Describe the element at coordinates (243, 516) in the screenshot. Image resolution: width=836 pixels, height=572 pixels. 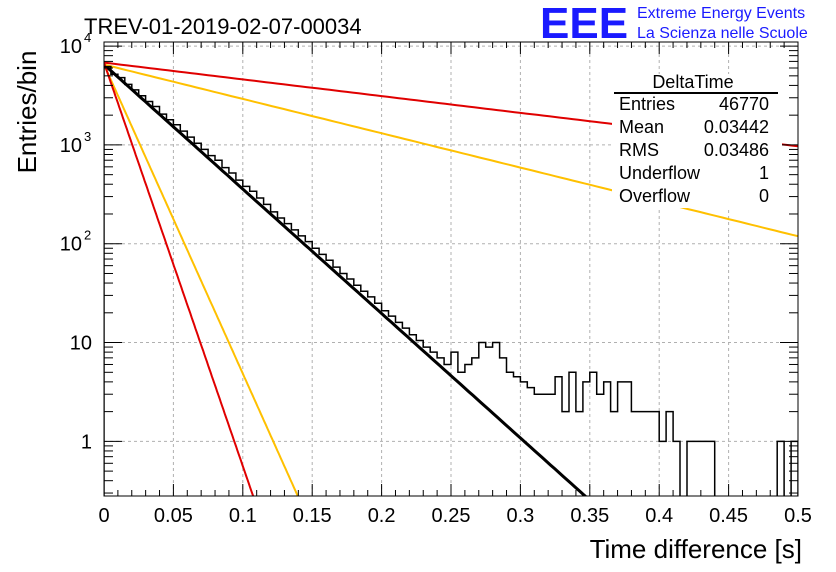
I see `x-tick-label: 0.1` at that location.